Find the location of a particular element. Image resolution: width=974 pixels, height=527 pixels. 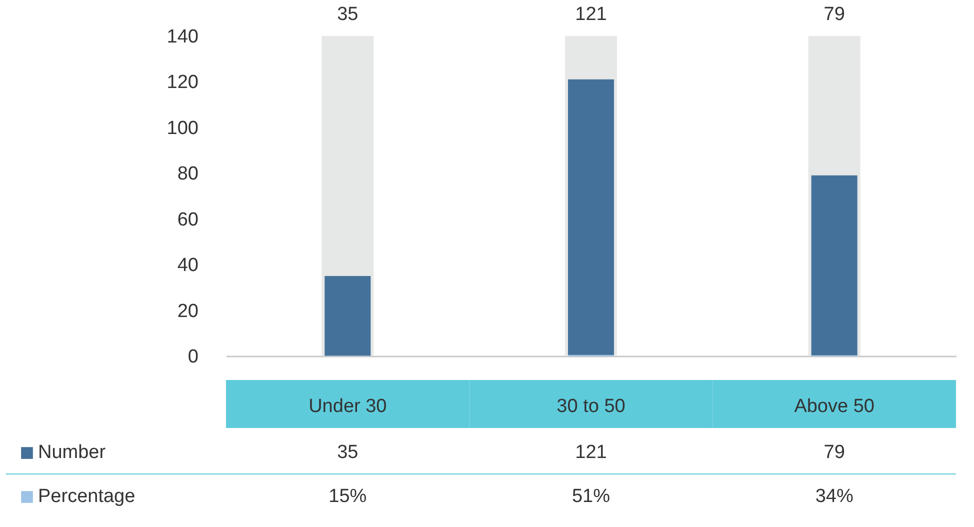

y-tick-label: 80 is located at coordinates (187, 174).